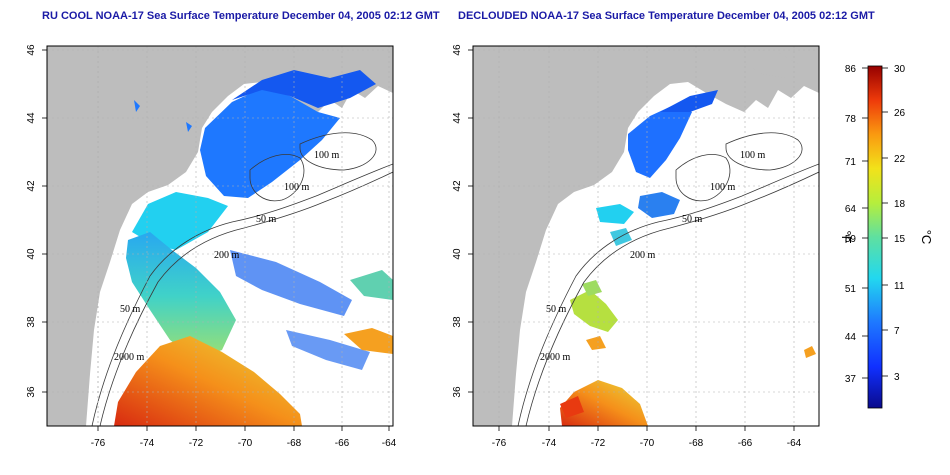  What do you see at coordinates (897, 331) in the screenshot?
I see `colorbar-celsius-tick: 7` at bounding box center [897, 331].